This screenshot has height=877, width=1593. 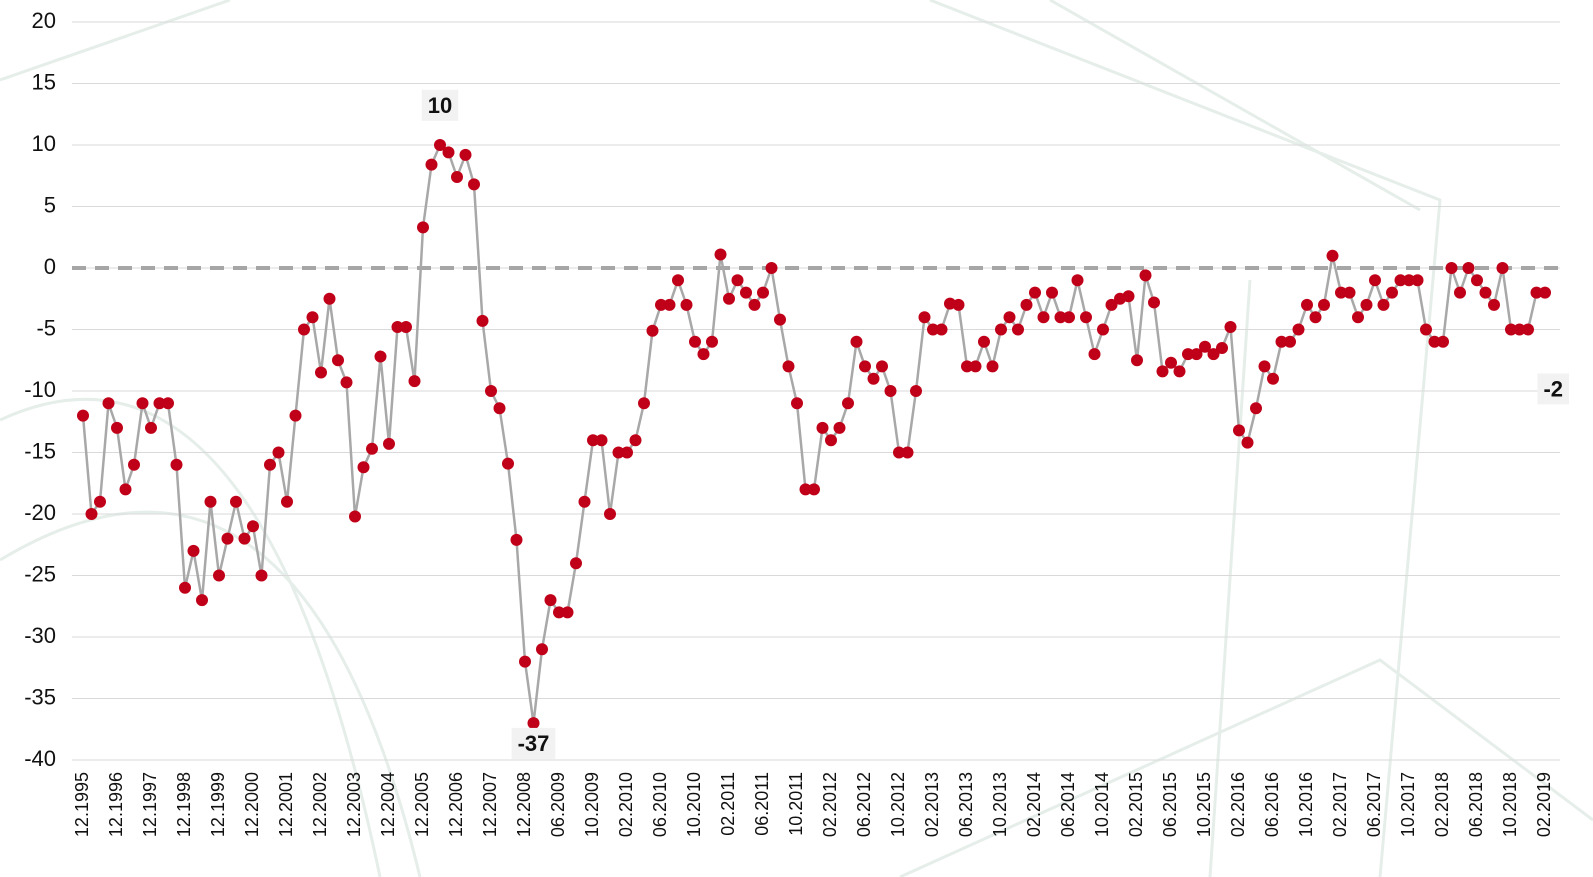 I want to click on y-tick-label: 10, so click(x=44, y=143).